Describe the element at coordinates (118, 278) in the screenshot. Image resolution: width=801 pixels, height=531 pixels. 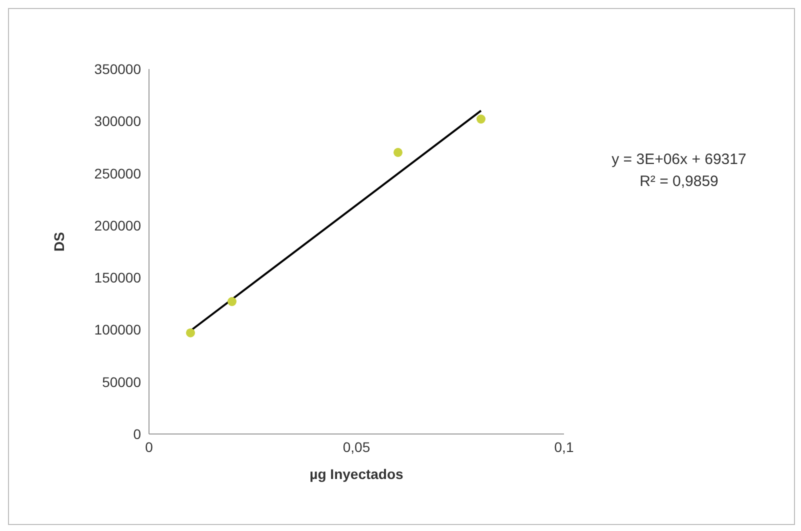
I see `y-tick-label: 150000` at that location.